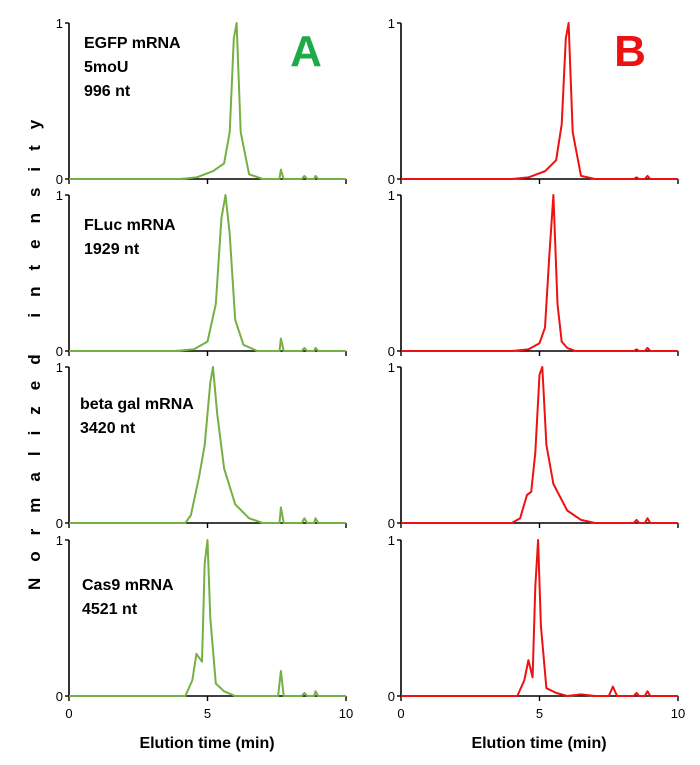  What do you see at coordinates (59, 351) in the screenshot?
I see `panel-a-row2-ytick-label-0: 0` at bounding box center [59, 351].